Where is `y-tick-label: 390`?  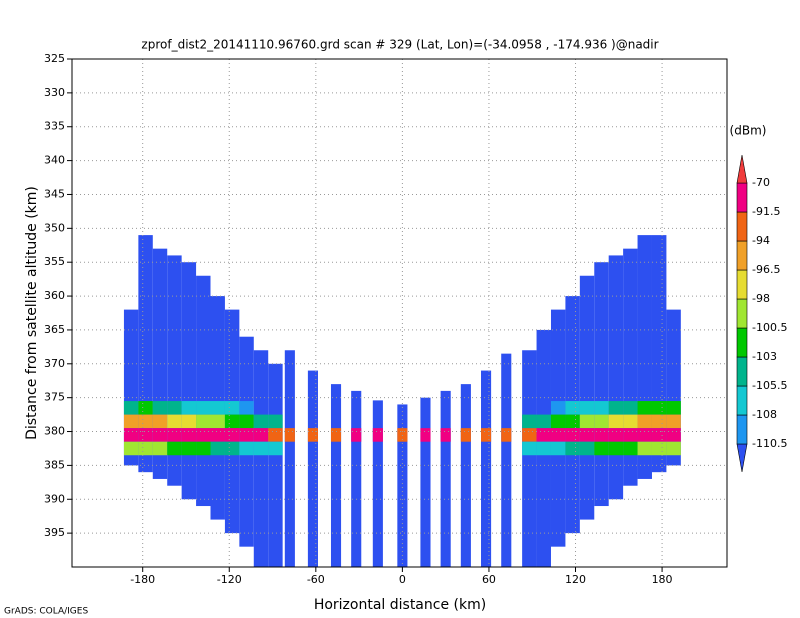 y-tick-label: 390 is located at coordinates (54, 498).